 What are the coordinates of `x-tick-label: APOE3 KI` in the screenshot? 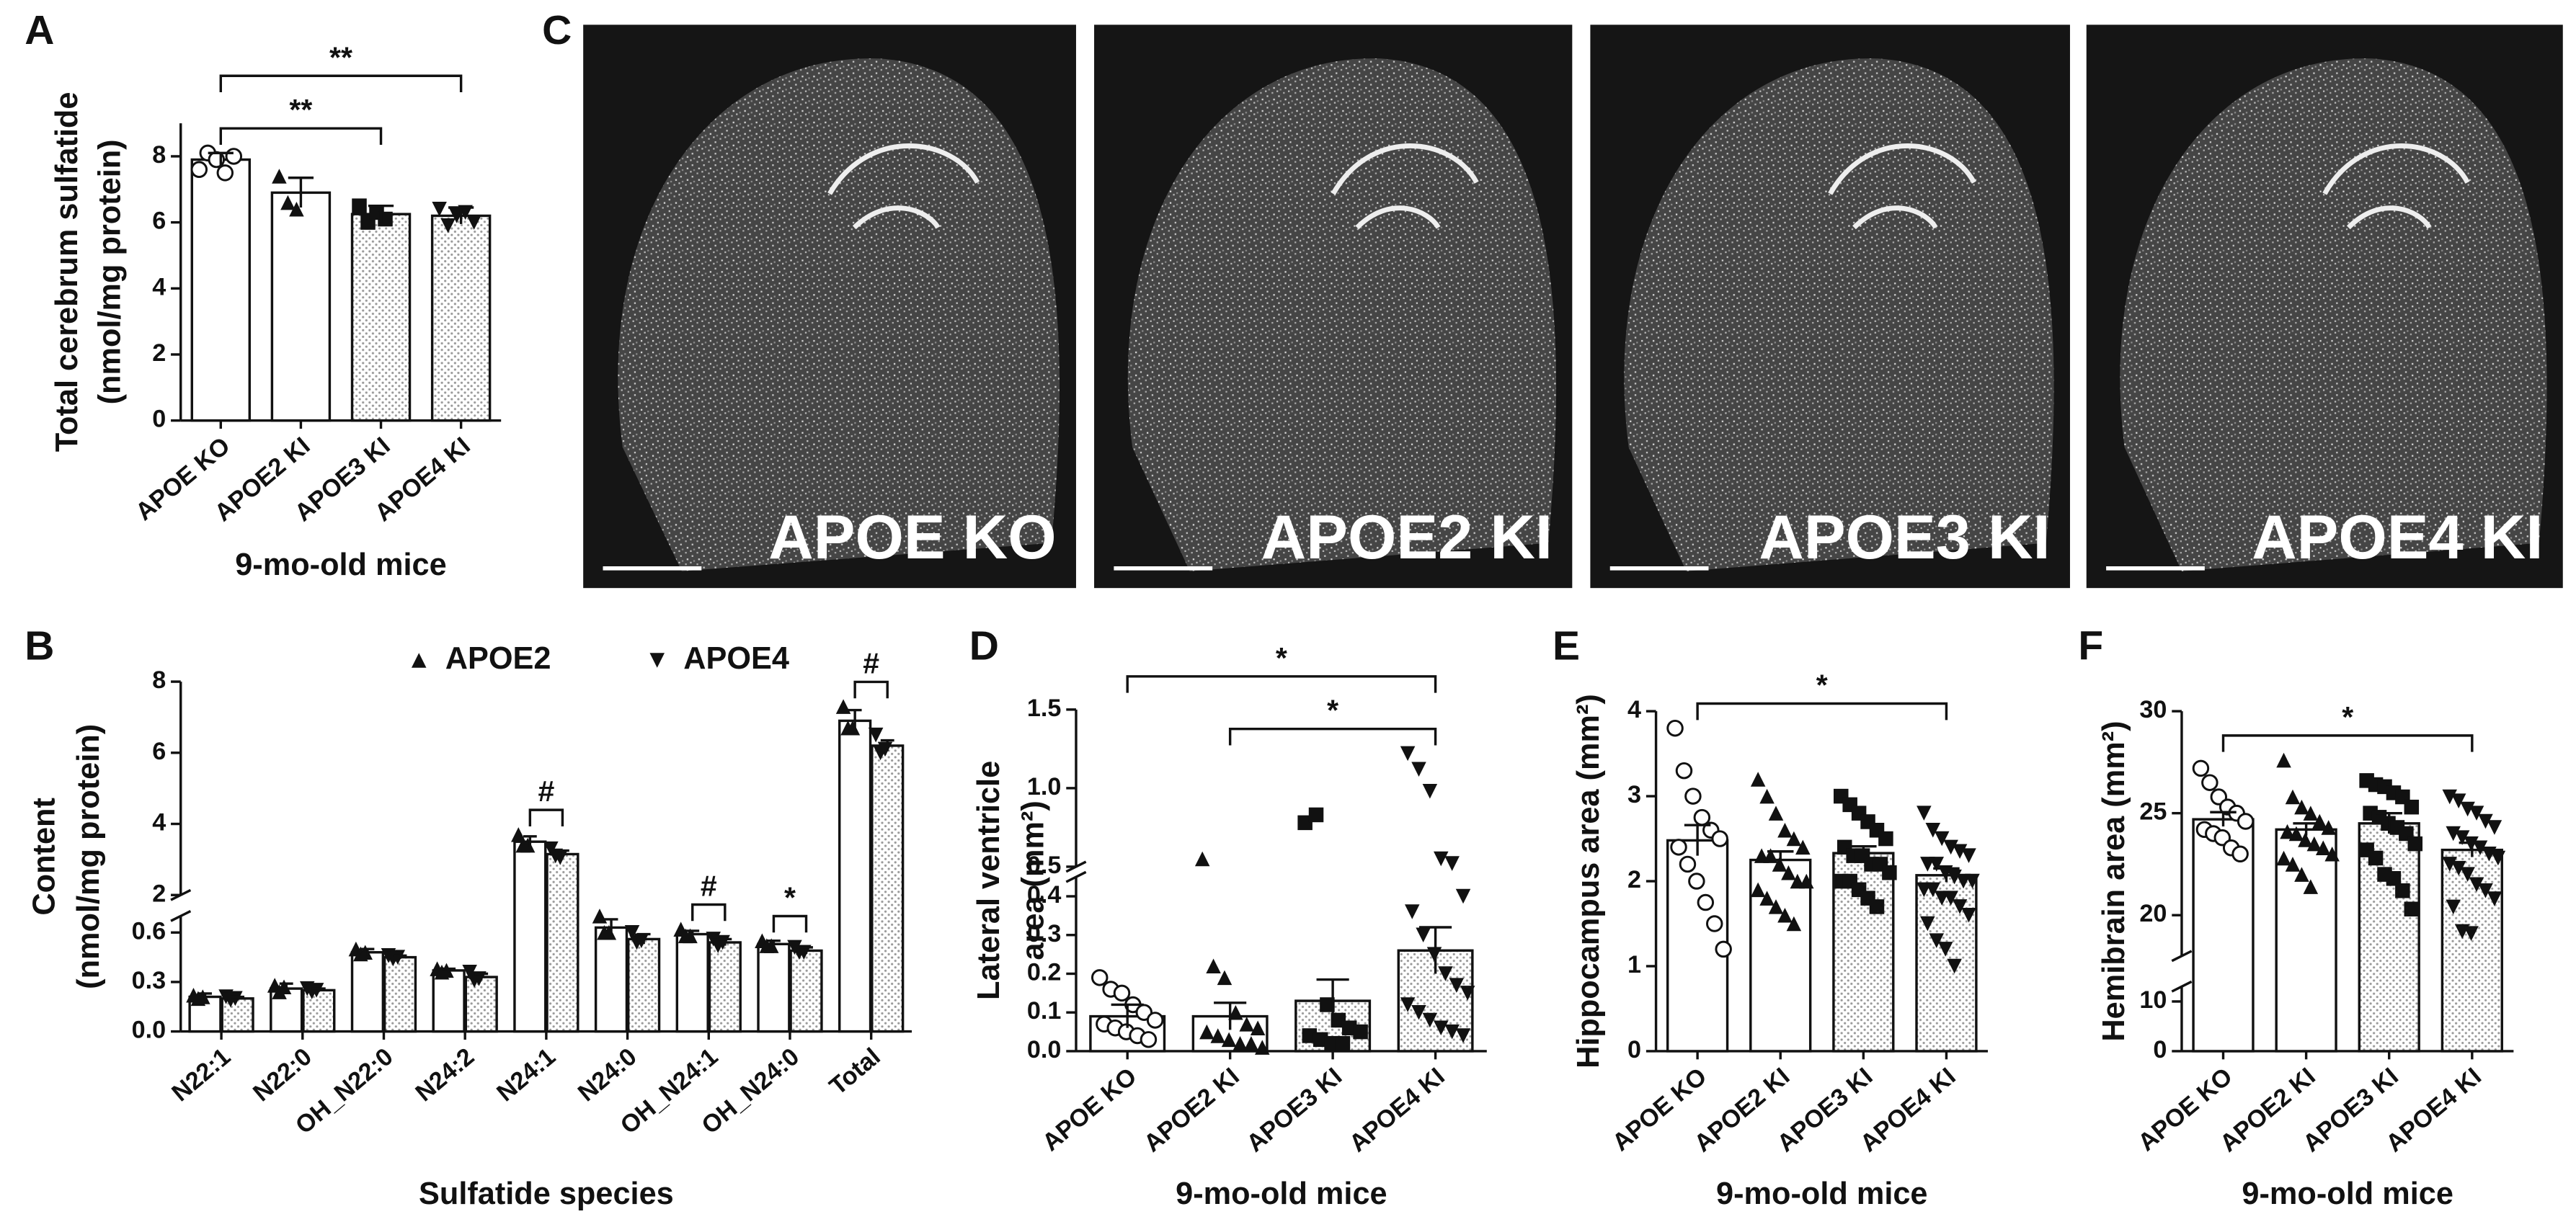 It's located at (1294, 1110).